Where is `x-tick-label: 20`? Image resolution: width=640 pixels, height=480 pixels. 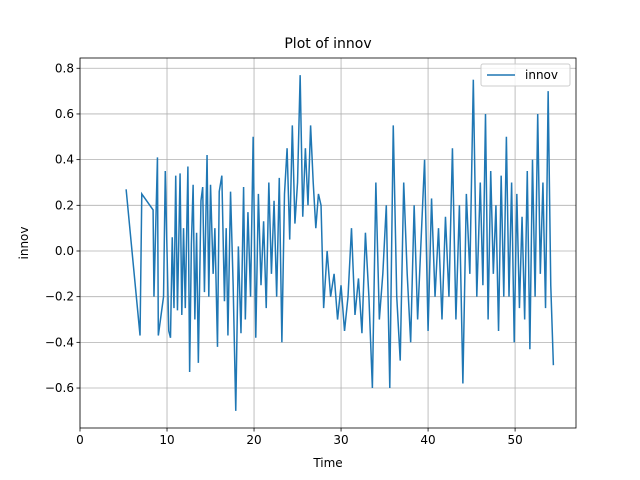
x-tick-label: 20 is located at coordinates (253, 440).